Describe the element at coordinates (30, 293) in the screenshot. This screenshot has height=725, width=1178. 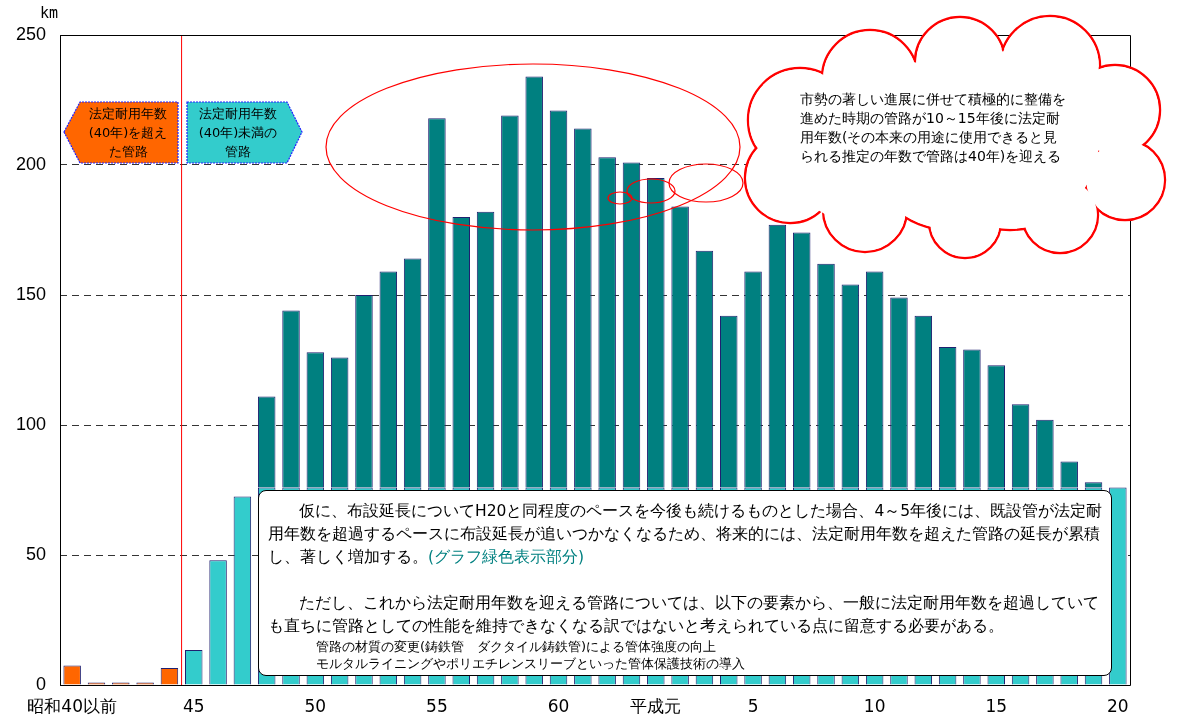
I see `y-tick-label: 150` at that location.